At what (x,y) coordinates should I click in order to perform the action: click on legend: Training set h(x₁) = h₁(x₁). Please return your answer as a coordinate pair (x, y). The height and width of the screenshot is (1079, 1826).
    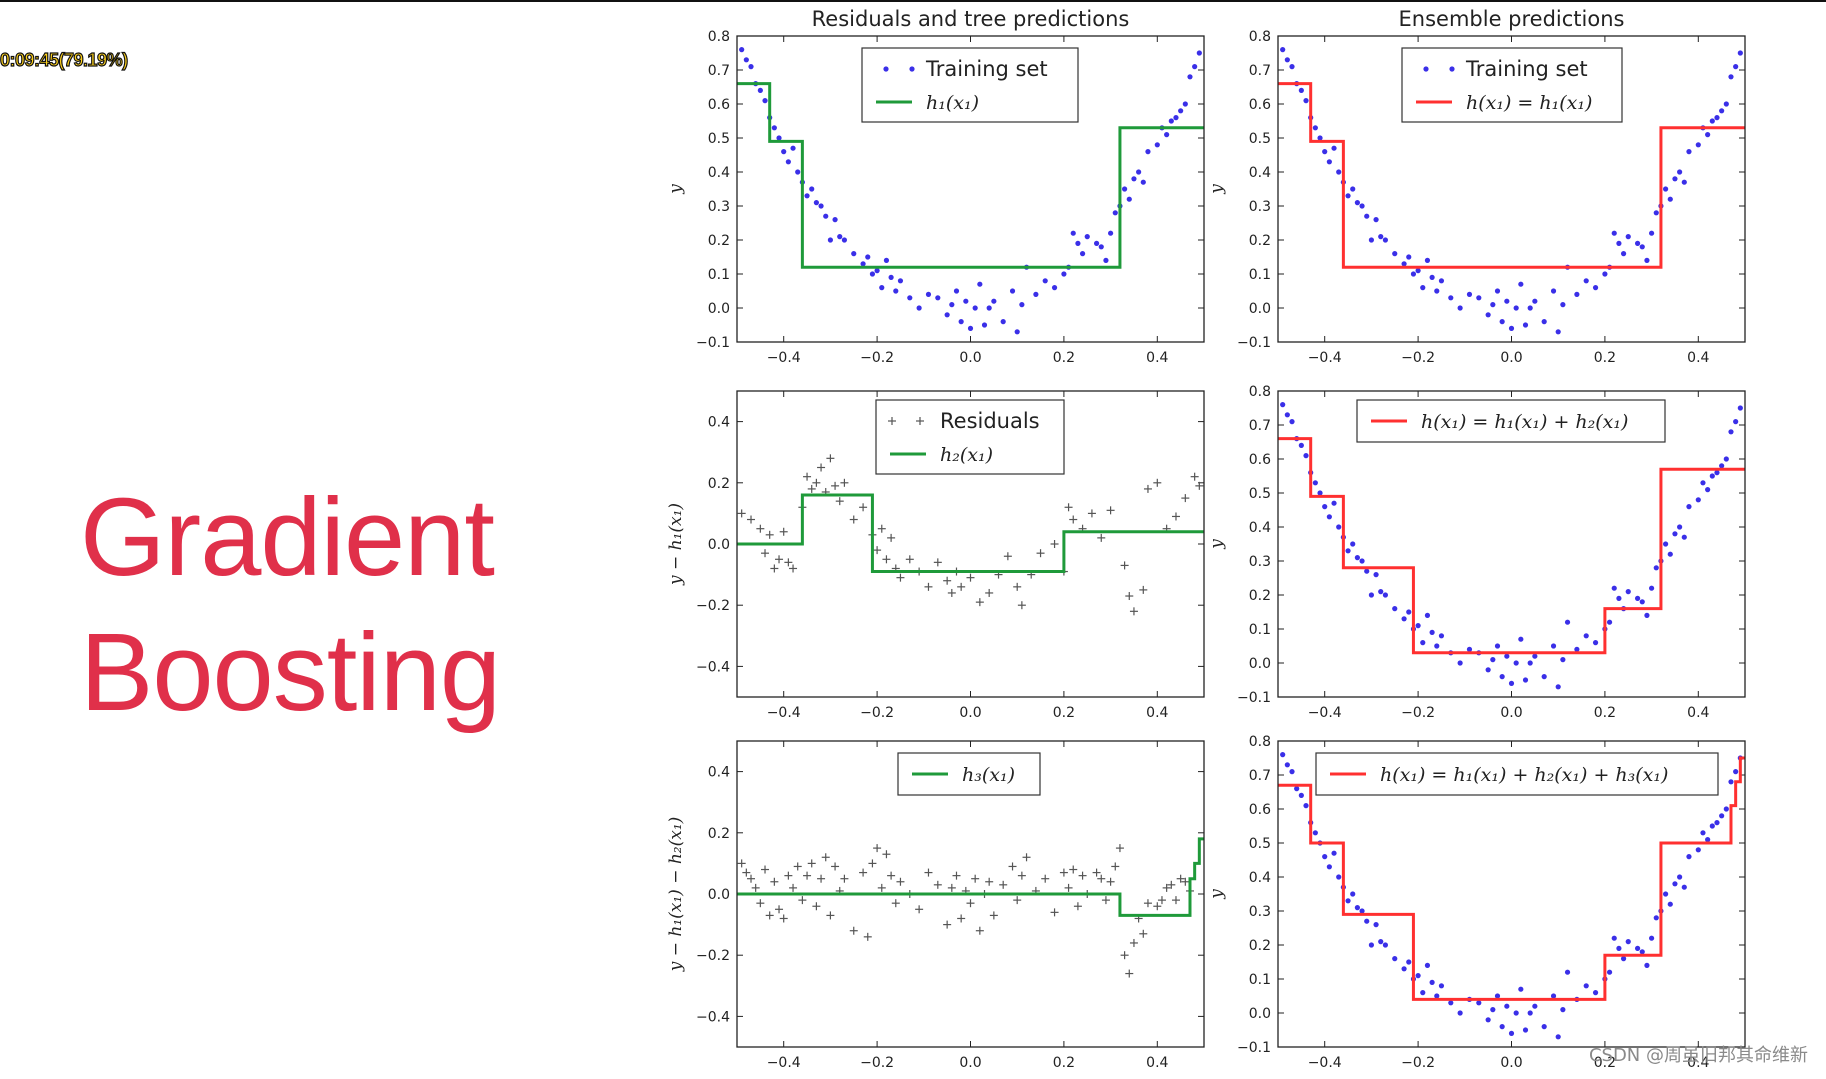
    Looking at the image, I should click on (1512, 85).